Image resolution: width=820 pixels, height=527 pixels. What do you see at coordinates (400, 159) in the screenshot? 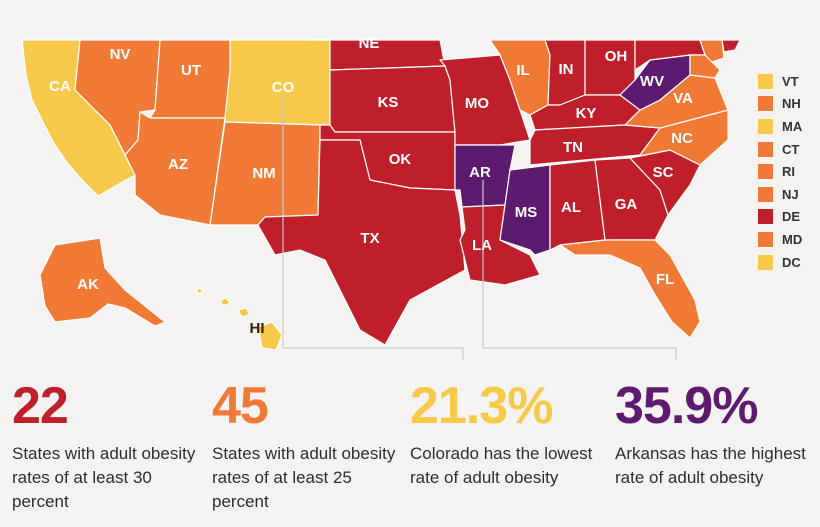
I see `state-label-OK: OK` at bounding box center [400, 159].